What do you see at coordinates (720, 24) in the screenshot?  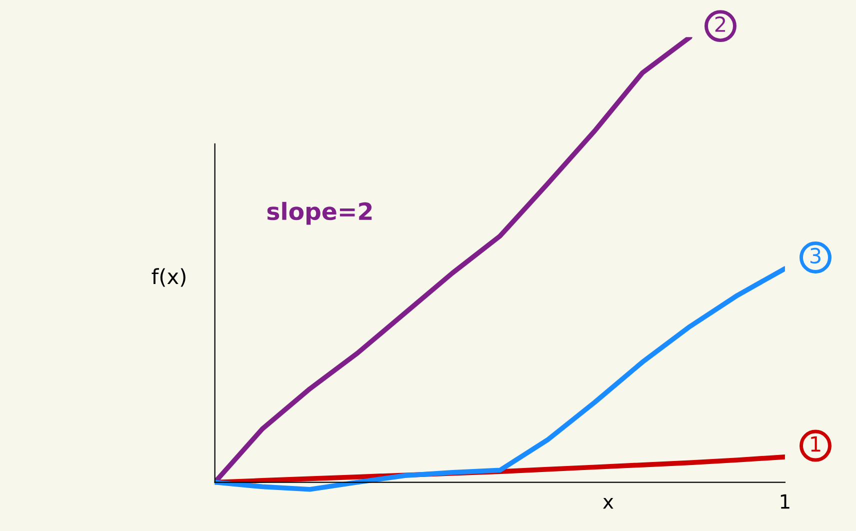 I see `series-label: 2` at bounding box center [720, 24].